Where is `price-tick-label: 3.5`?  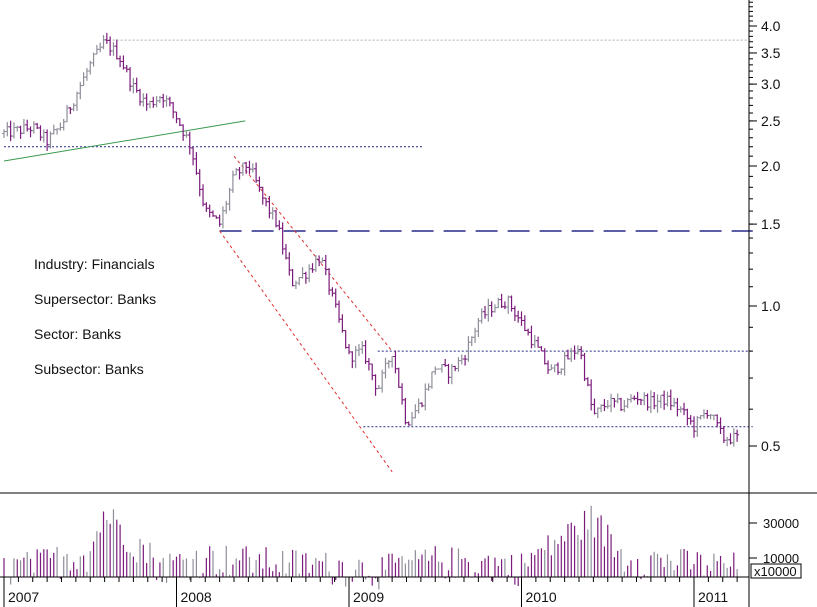
price-tick-label: 3.5 is located at coordinates (771, 53).